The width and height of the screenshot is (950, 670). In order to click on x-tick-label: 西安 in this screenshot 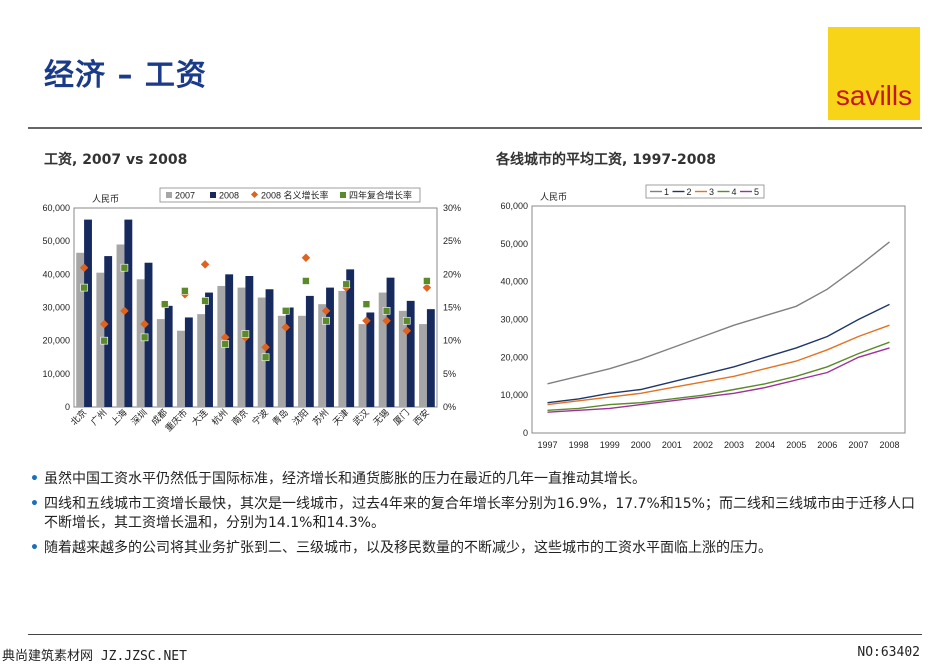, I will do `click(421, 417)`.